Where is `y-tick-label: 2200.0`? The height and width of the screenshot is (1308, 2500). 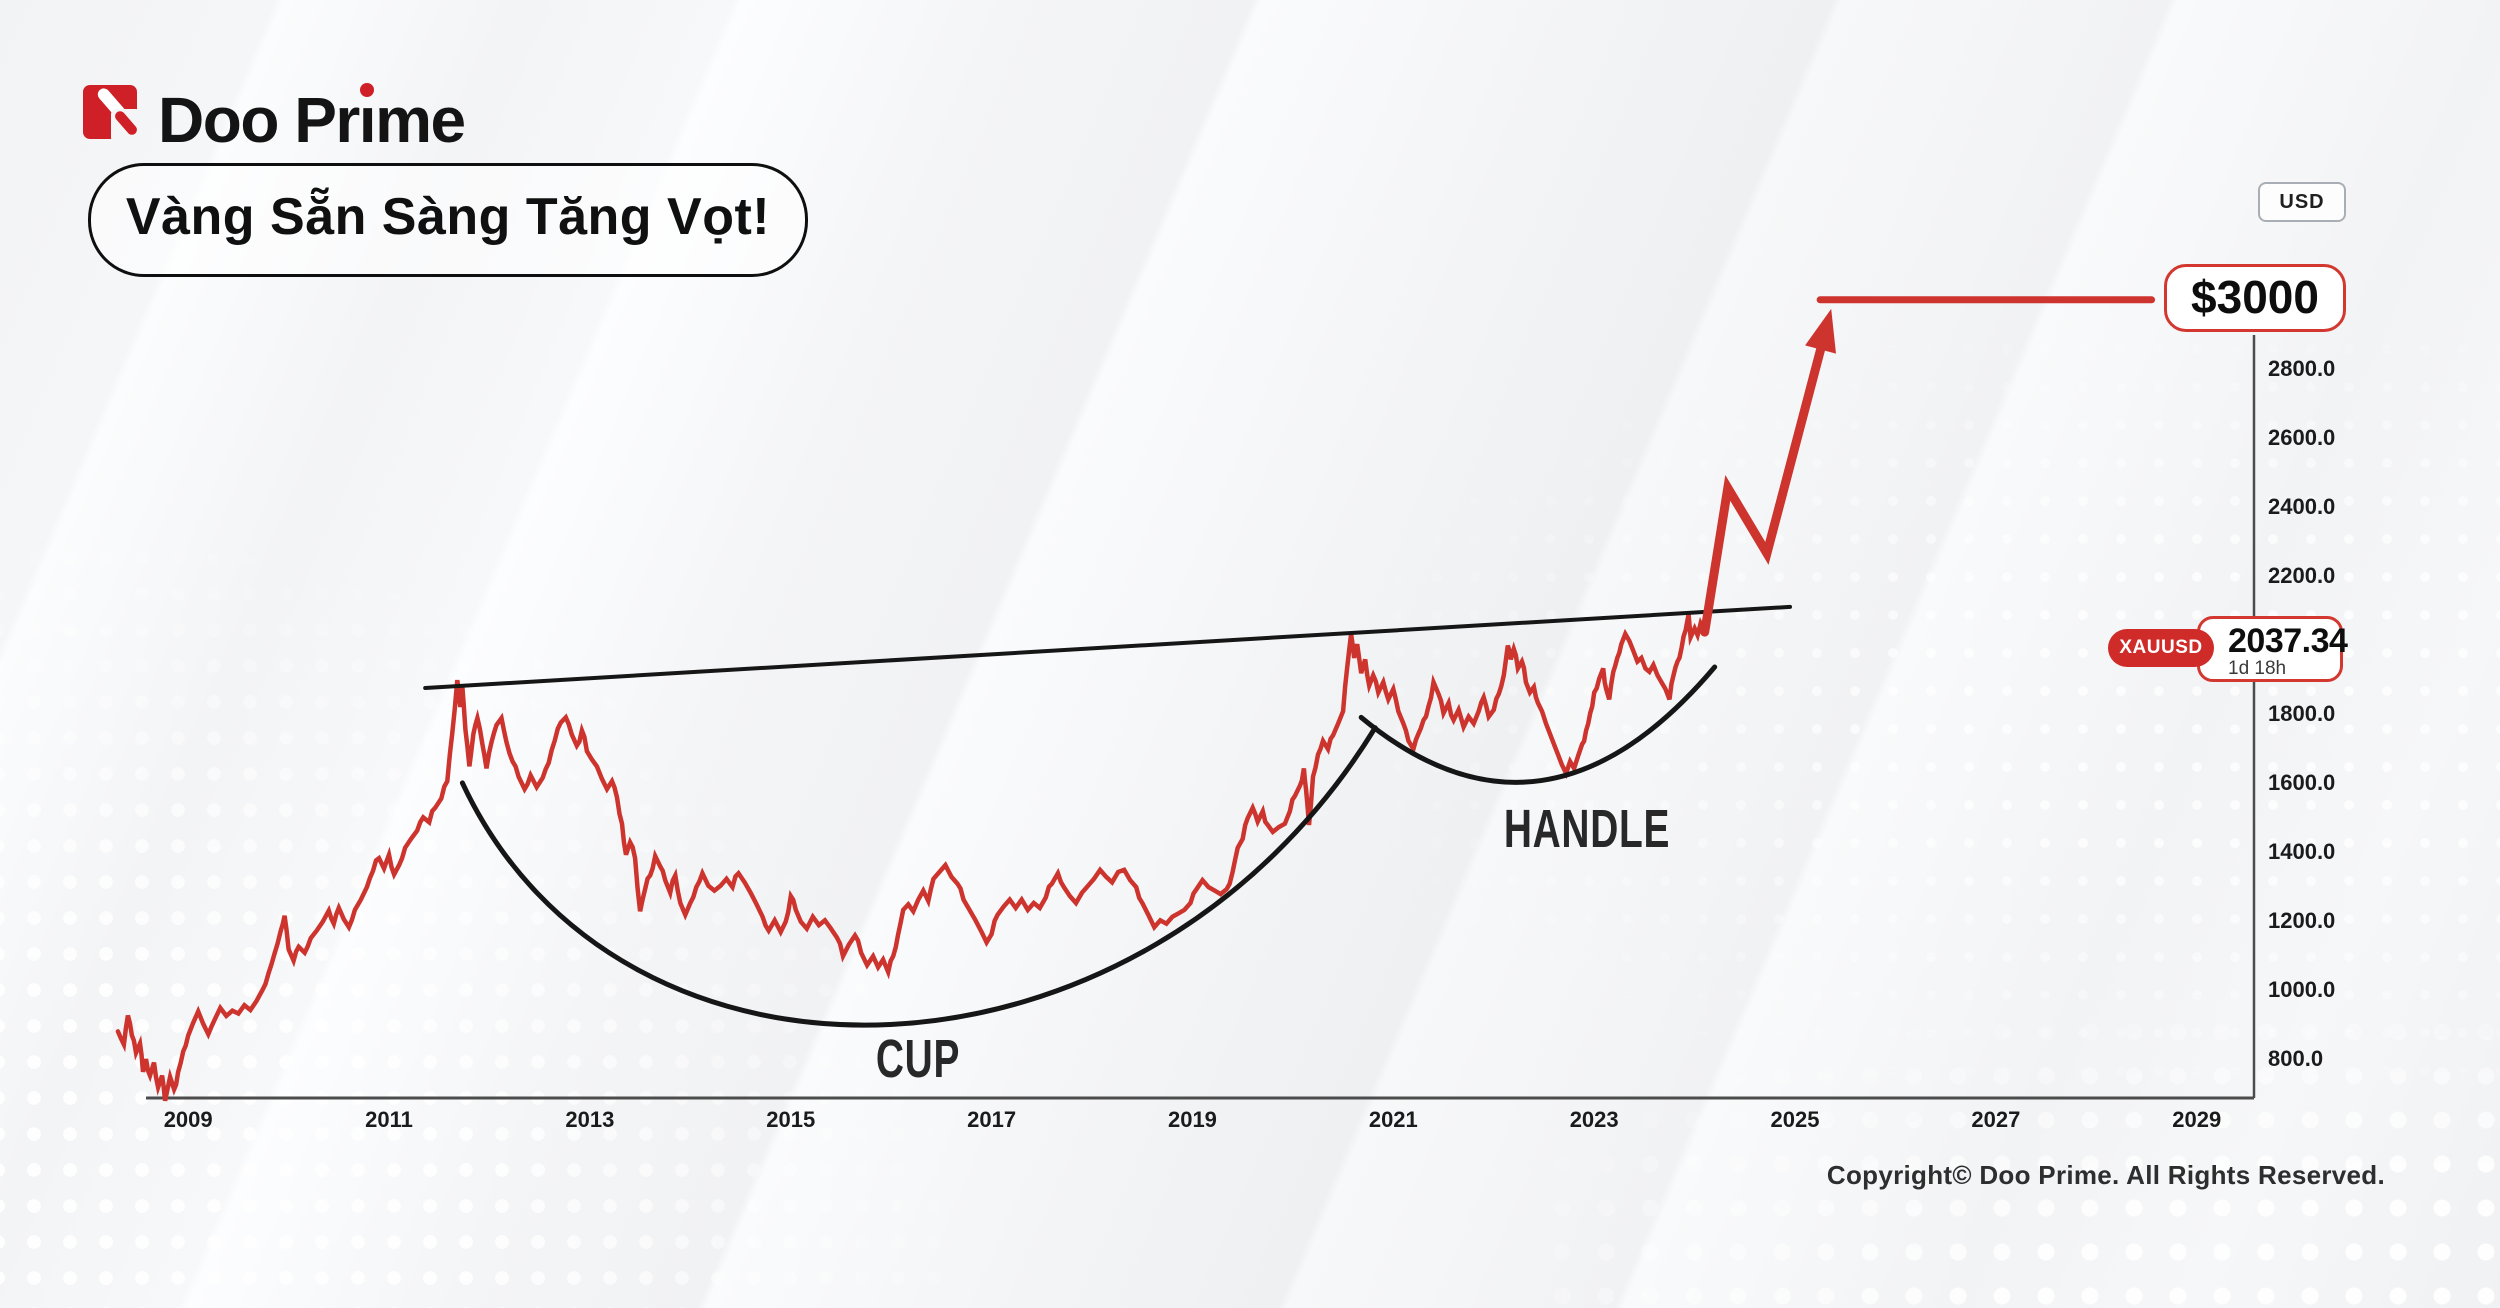 y-tick-label: 2200.0 is located at coordinates (2302, 575).